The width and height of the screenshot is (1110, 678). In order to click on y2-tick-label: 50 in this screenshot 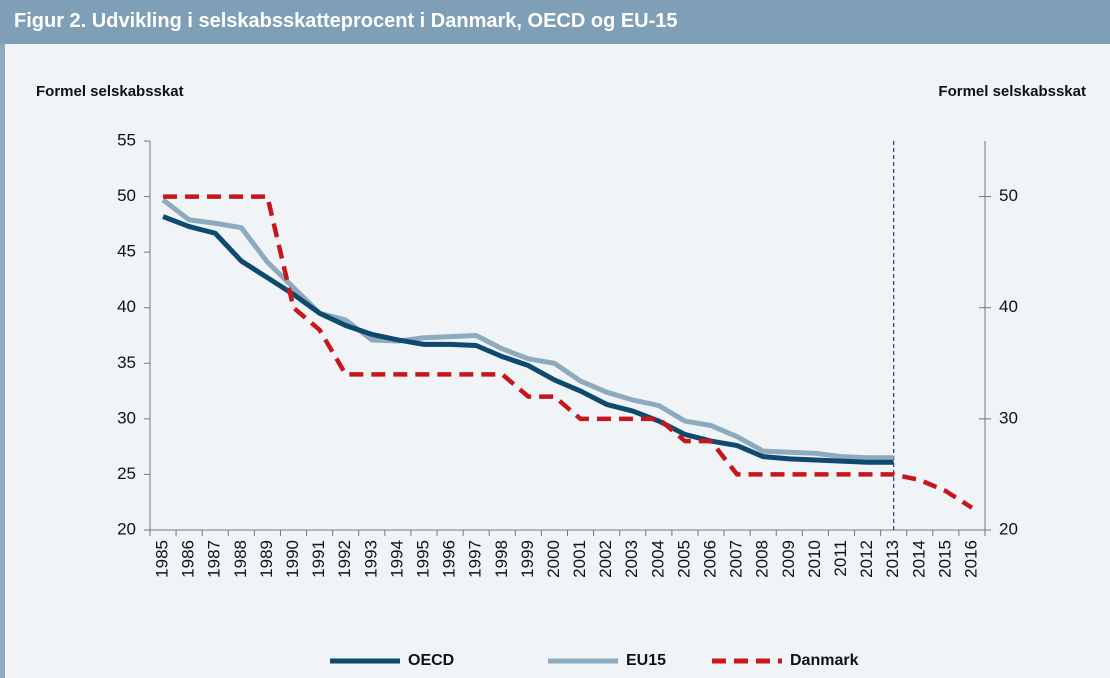, I will do `click(1008, 195)`.